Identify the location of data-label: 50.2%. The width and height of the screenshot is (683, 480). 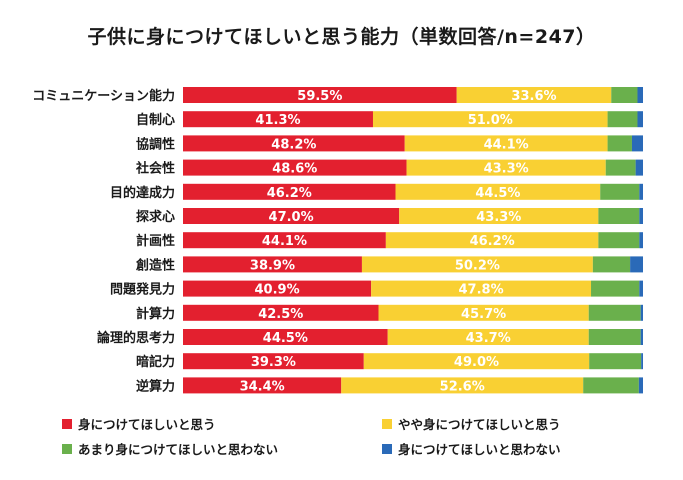
(477, 265).